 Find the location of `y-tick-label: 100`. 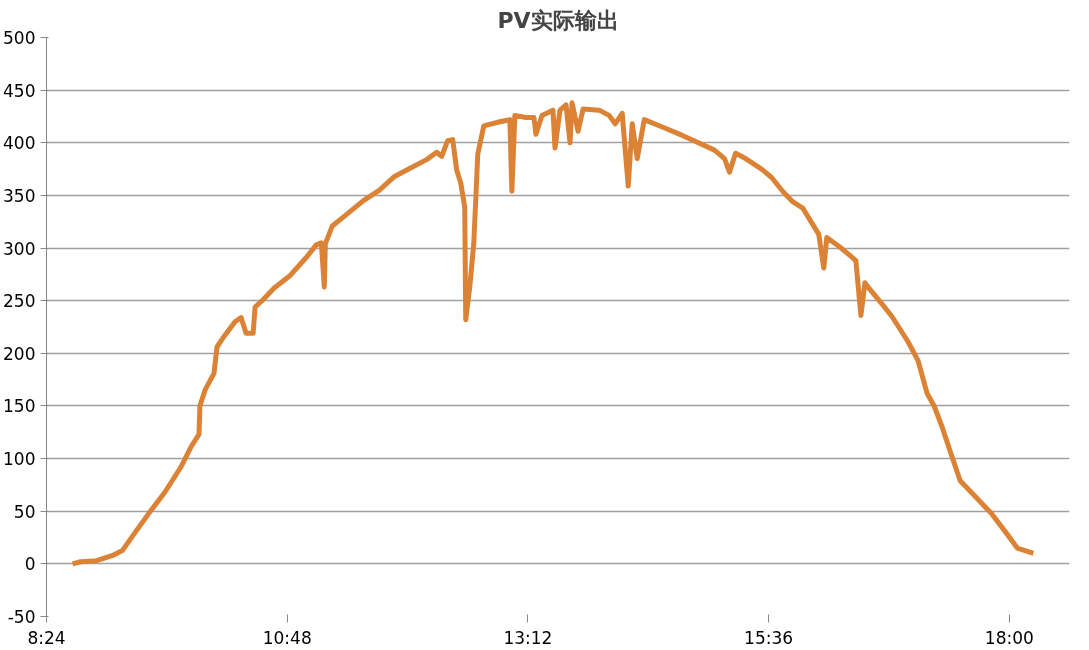

y-tick-label: 100 is located at coordinates (19, 459).